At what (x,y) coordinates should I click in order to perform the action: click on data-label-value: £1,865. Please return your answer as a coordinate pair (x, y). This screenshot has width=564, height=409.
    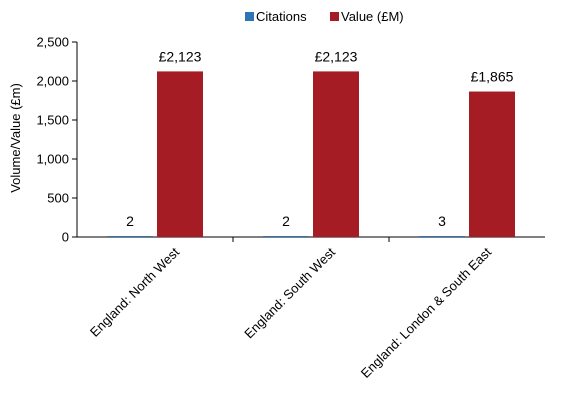
    Looking at the image, I should click on (492, 77).